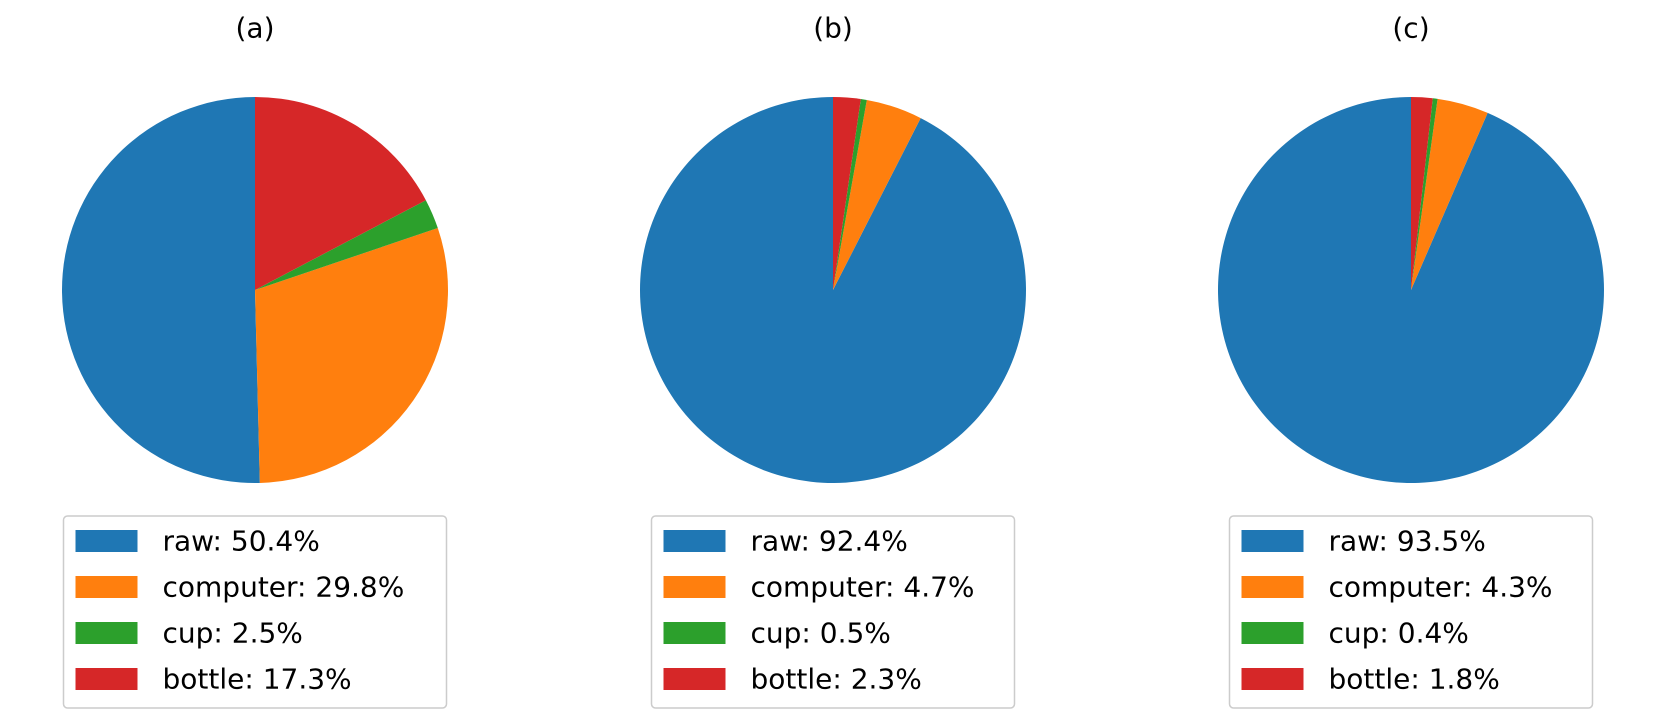 Image resolution: width=1661 pixels, height=721 pixels. Describe the element at coordinates (1407, 541) in the screenshot. I see `legend-label-raw: raw: 93.5%` at that location.